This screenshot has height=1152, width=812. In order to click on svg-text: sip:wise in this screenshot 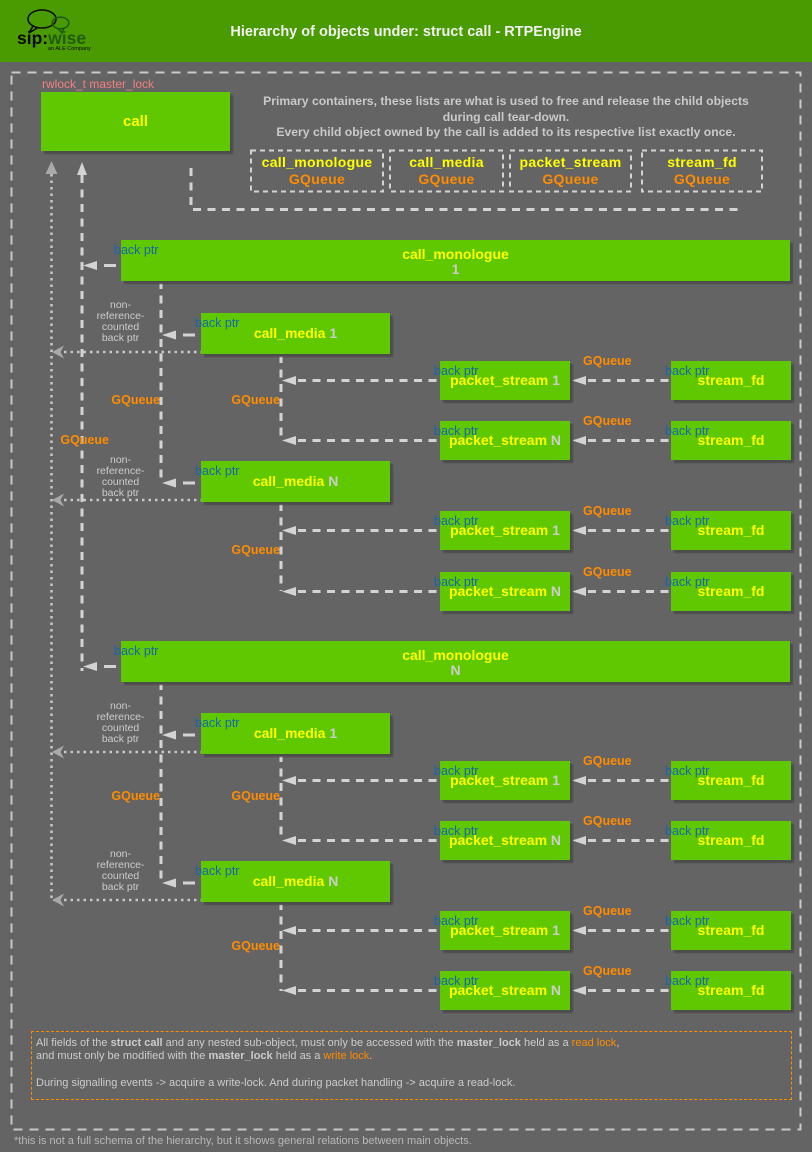, I will do `click(51, 38)`.